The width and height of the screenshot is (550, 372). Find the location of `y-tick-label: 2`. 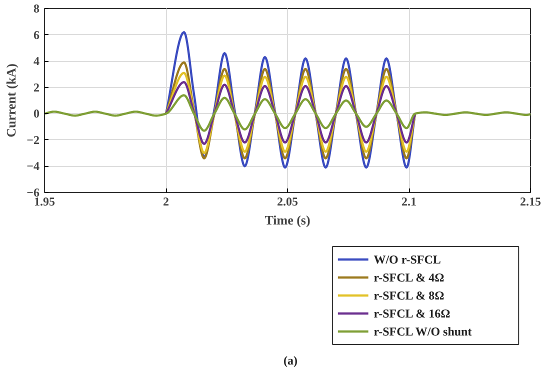

y-tick-label: 2 is located at coordinates (37, 87).